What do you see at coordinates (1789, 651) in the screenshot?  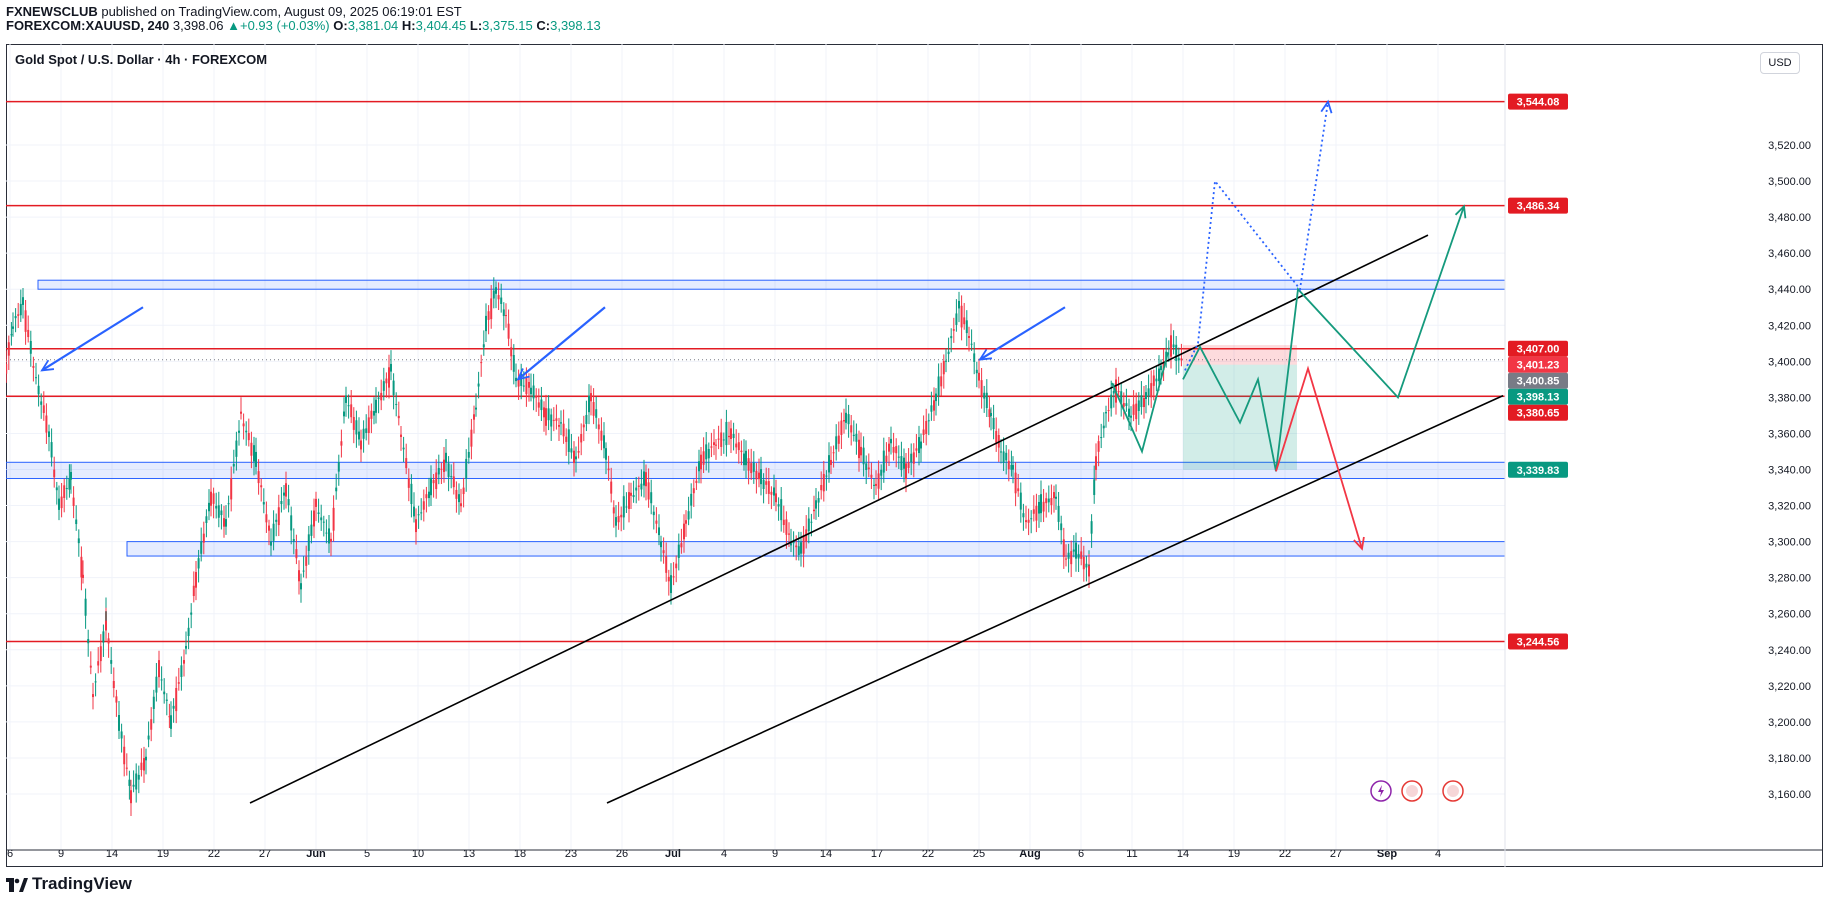 I see `y-tick-label: 3,240.00` at bounding box center [1789, 651].